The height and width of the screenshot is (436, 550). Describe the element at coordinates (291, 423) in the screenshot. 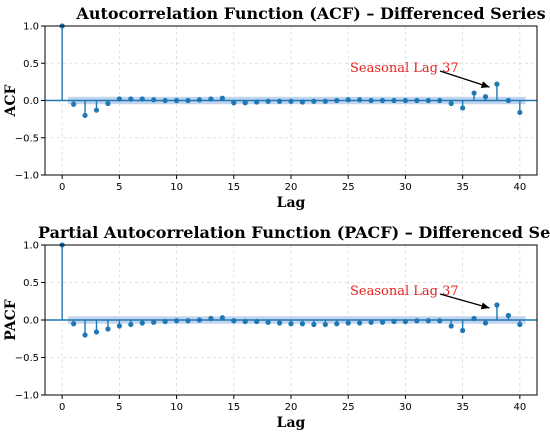

I see `x-axis-label: Lag` at that location.